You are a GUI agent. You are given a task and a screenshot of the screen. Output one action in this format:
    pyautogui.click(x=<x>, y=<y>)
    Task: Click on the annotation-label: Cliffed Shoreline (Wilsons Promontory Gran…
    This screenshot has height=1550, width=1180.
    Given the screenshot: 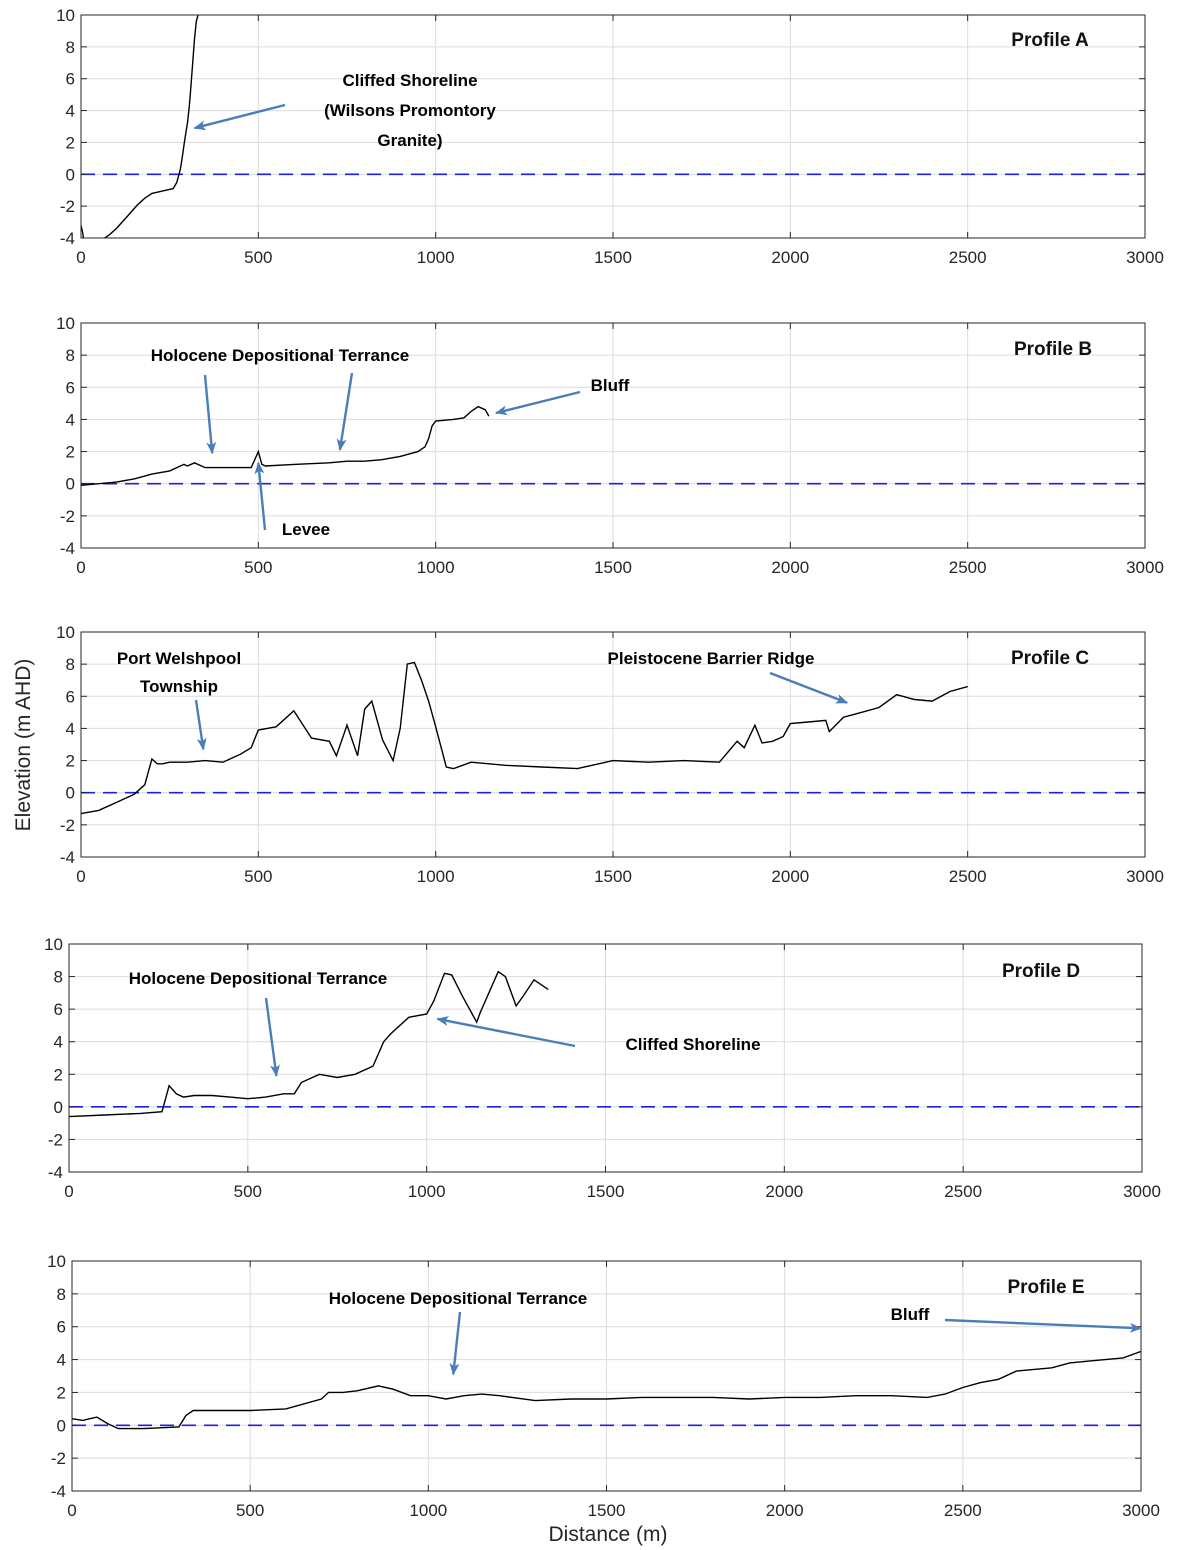 What is the action you would take?
    pyautogui.click(x=410, y=110)
    